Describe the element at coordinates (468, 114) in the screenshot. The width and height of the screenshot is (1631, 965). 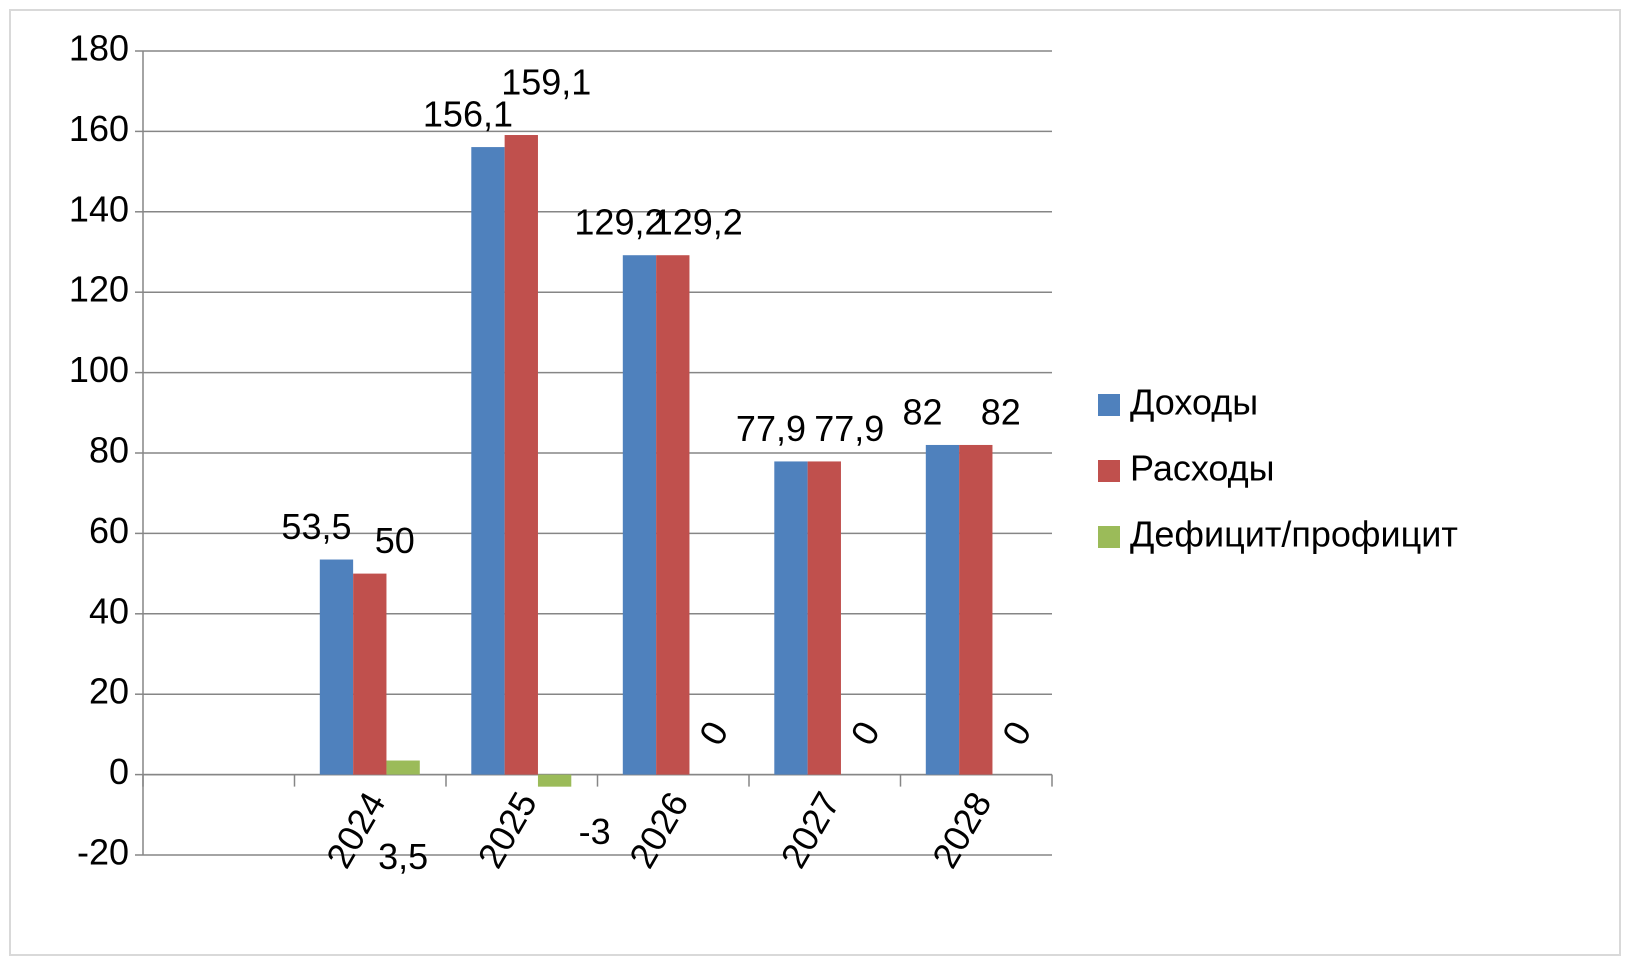
I see `data-label: 156,1` at that location.